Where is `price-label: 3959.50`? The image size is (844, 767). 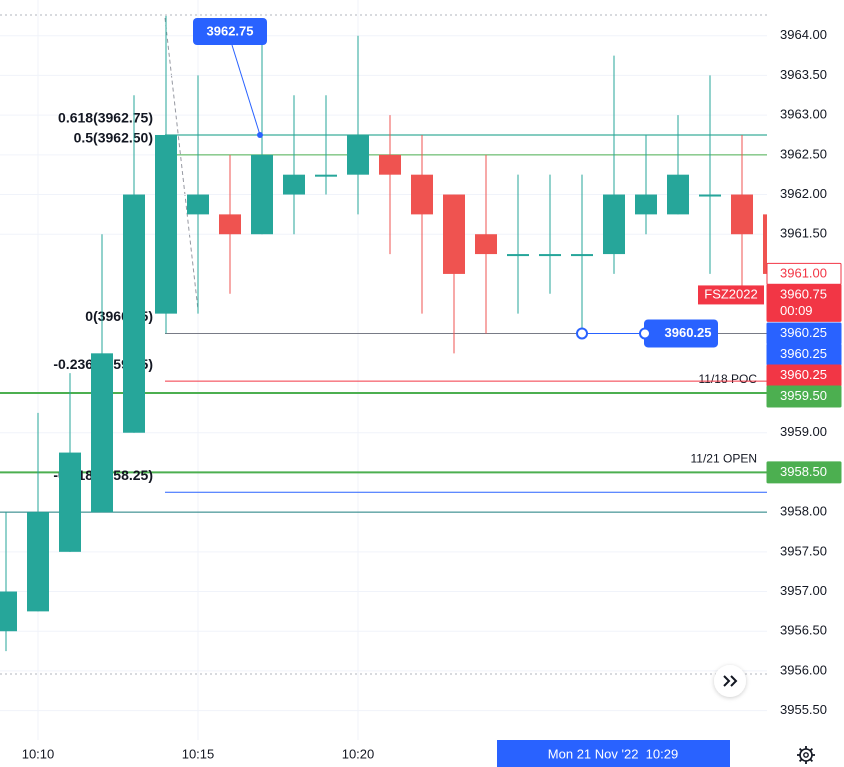 price-label: 3959.50 is located at coordinates (803, 395).